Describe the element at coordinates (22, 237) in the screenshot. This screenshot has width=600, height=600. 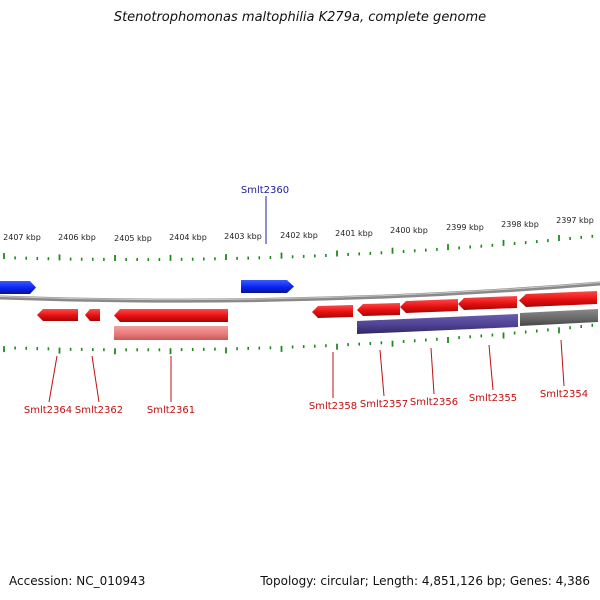
I see `scale-label: 2407 kbp` at that location.